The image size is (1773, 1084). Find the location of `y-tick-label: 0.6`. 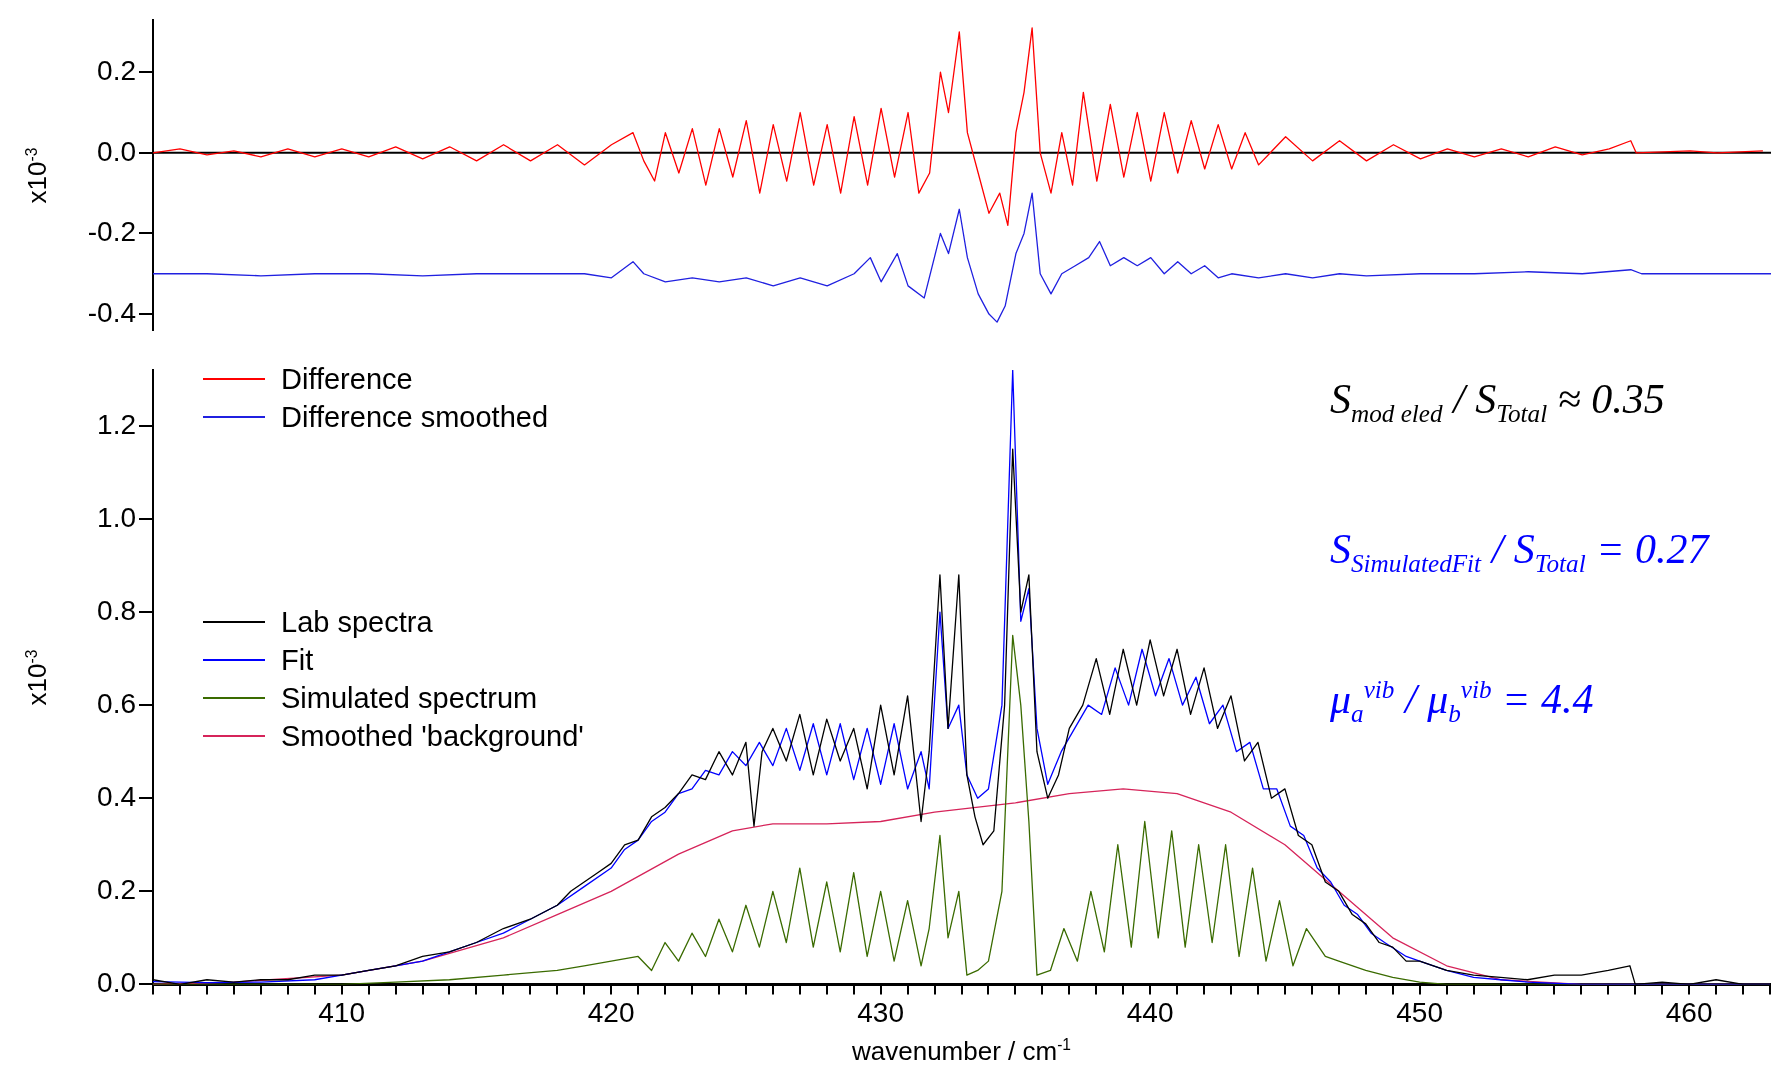

y-tick-label: 0.6 is located at coordinates (116, 703).